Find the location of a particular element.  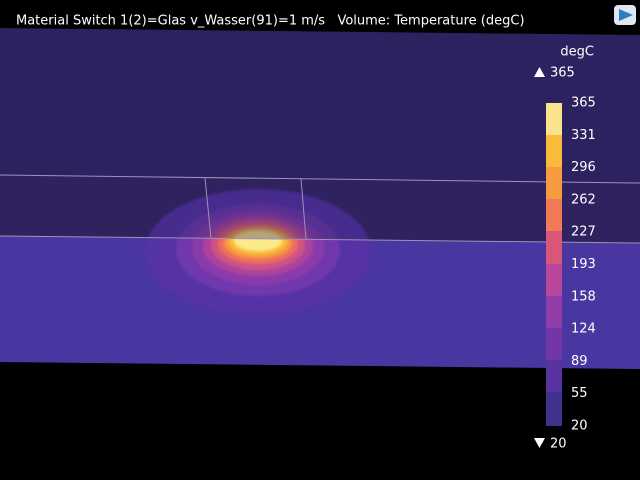

contour is located at coordinates (258, 241).